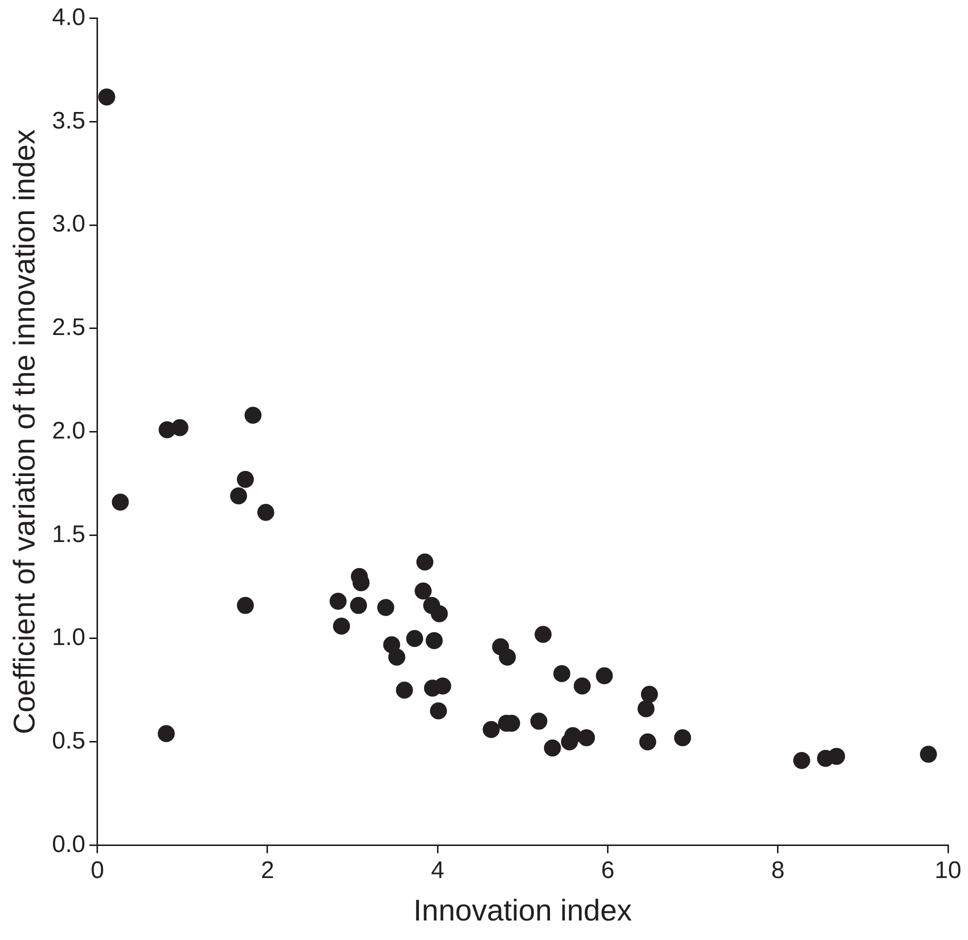 The height and width of the screenshot is (940, 968). I want to click on y-tick-label: 2.0, so click(69, 430).